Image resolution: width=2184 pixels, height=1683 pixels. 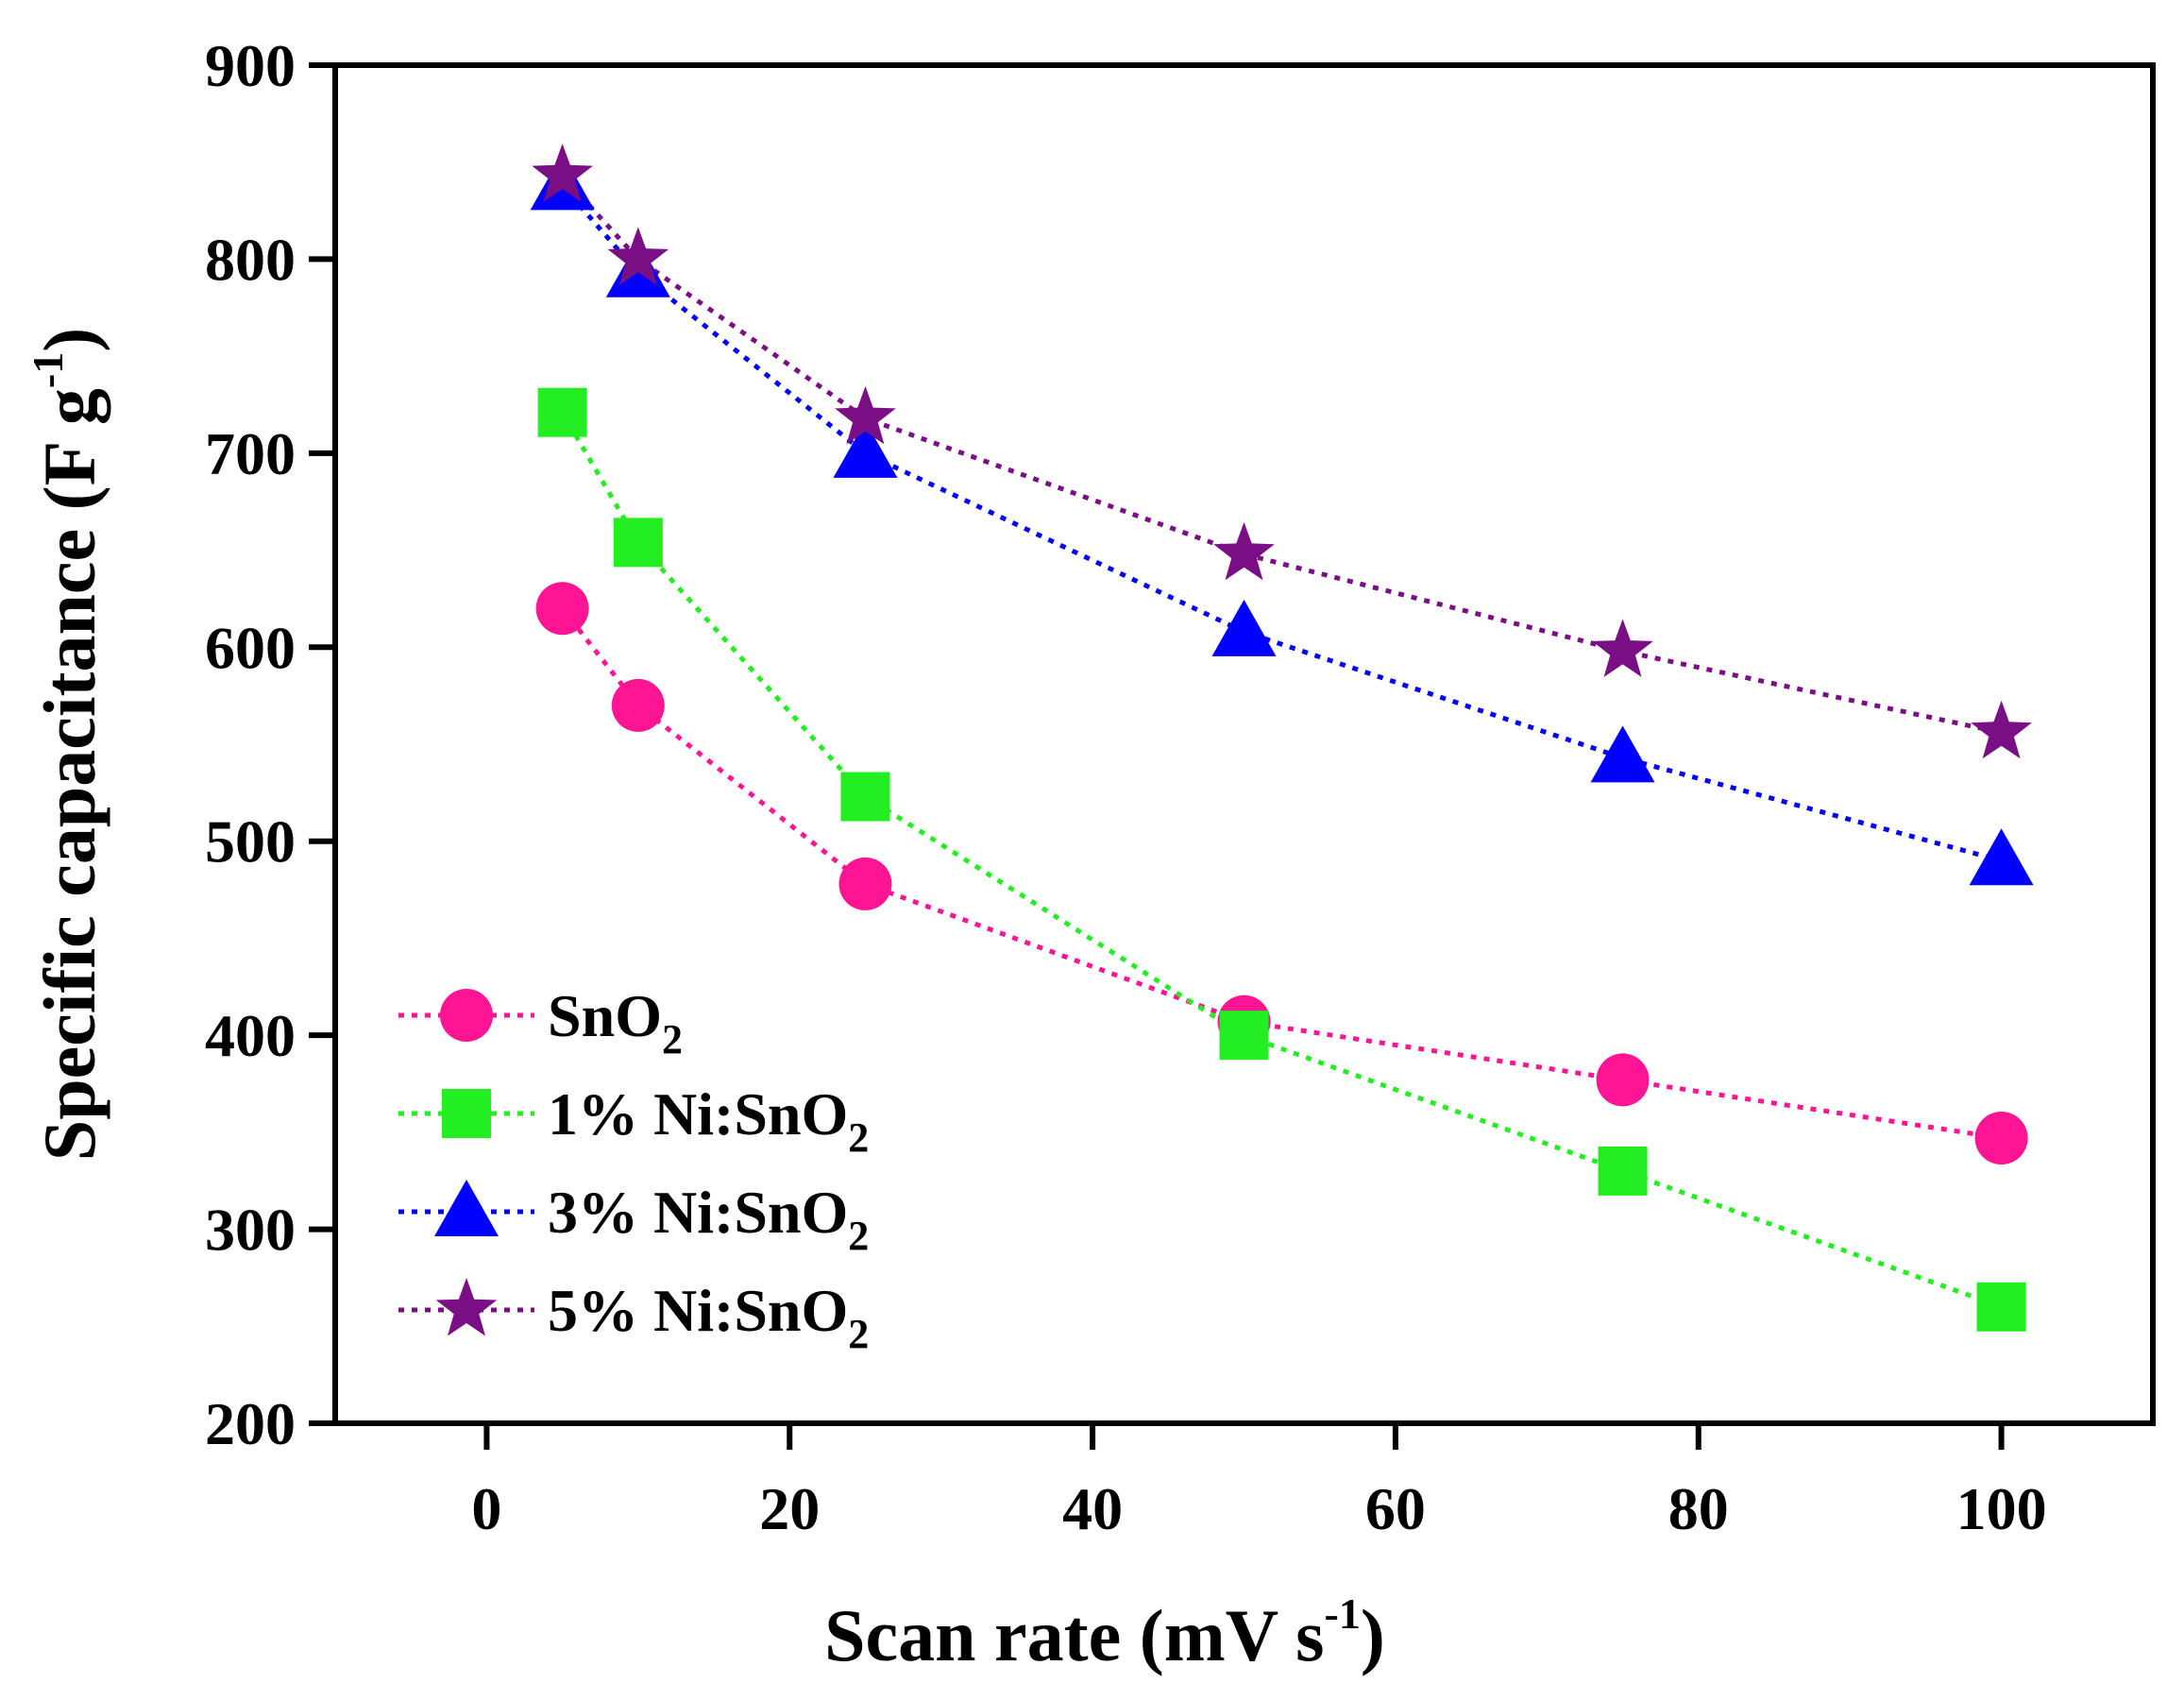 I want to click on x-tick-label: 80, so click(x=1698, y=1508).